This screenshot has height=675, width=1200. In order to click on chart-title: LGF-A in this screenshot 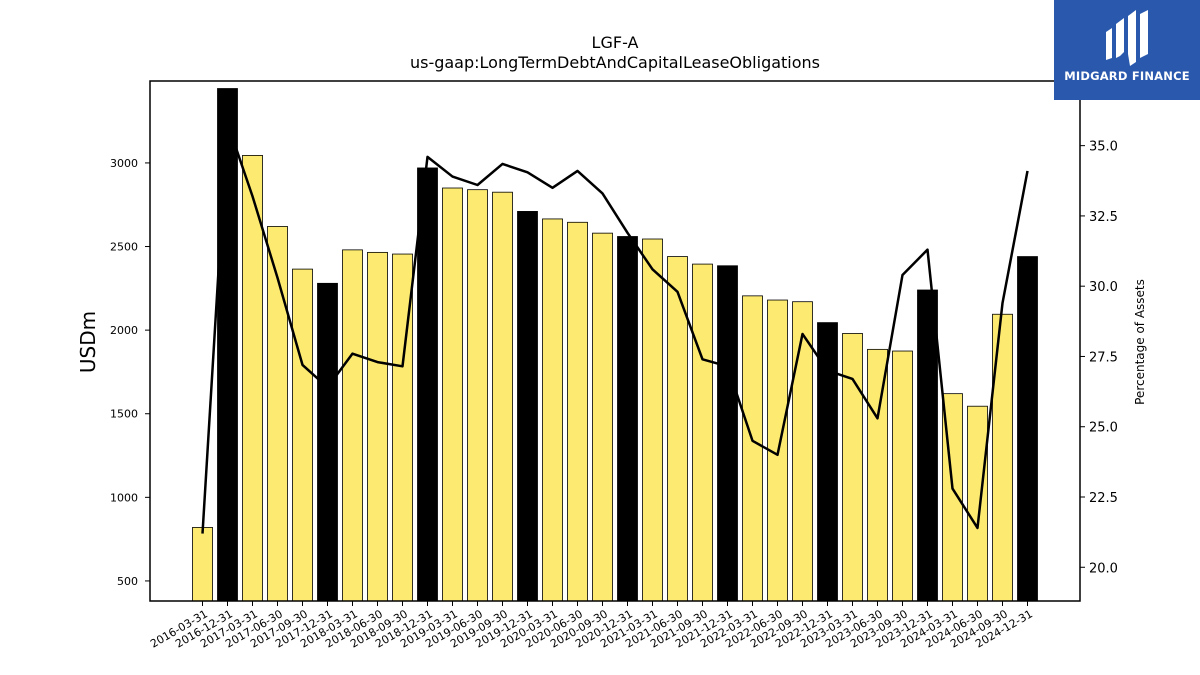, I will do `click(615, 42)`.